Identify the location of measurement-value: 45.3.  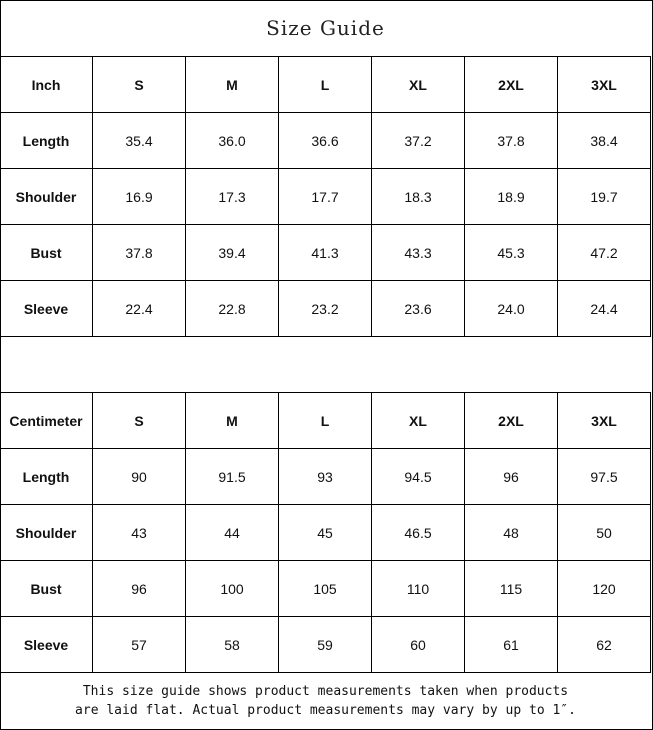
(511, 252).